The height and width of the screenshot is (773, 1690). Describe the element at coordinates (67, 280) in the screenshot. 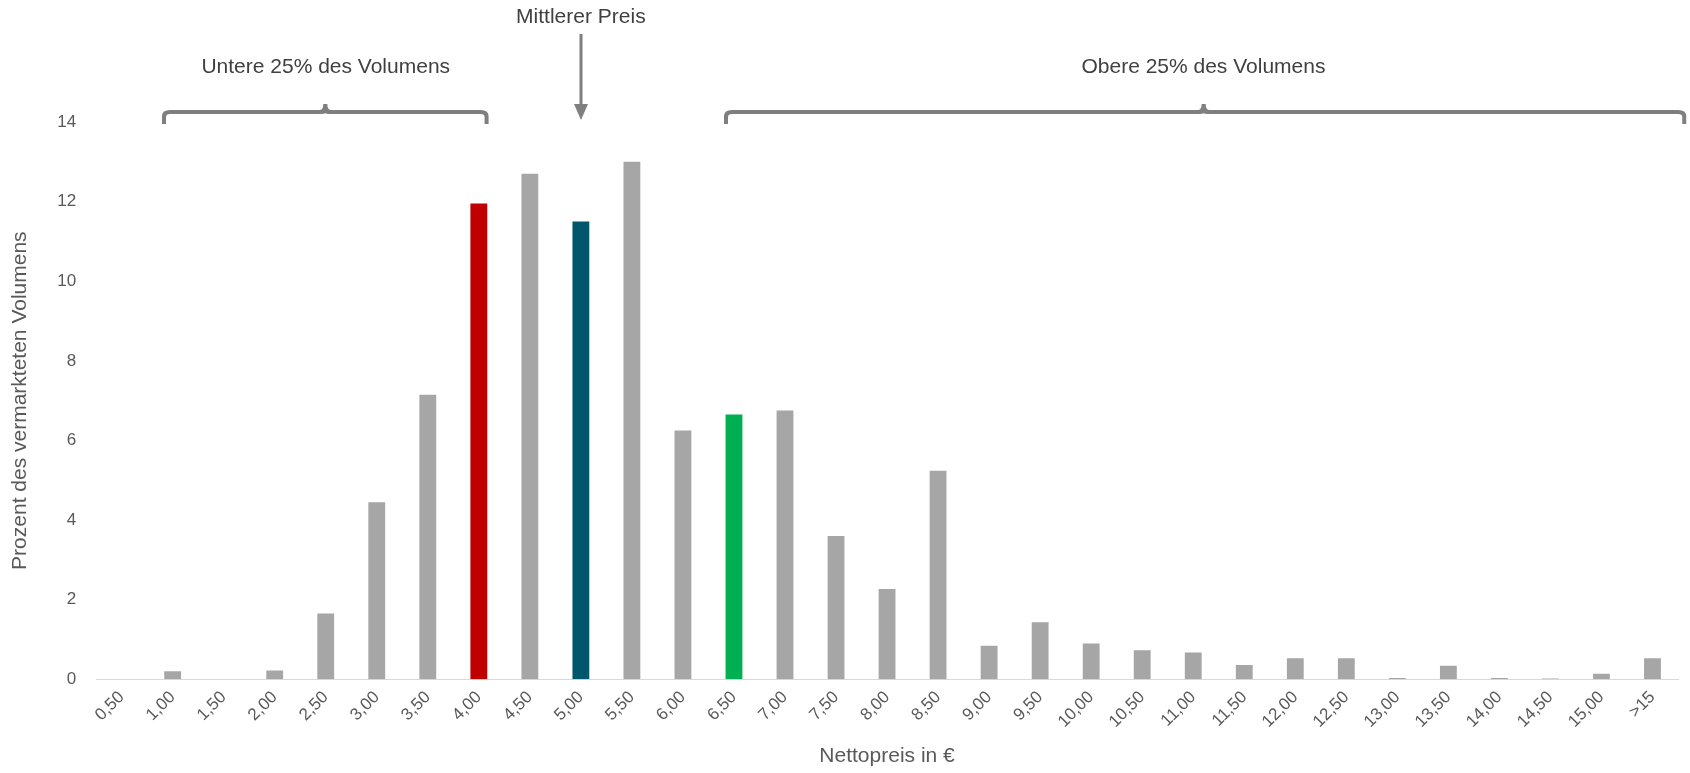

I see `y-tick-label: 10` at that location.